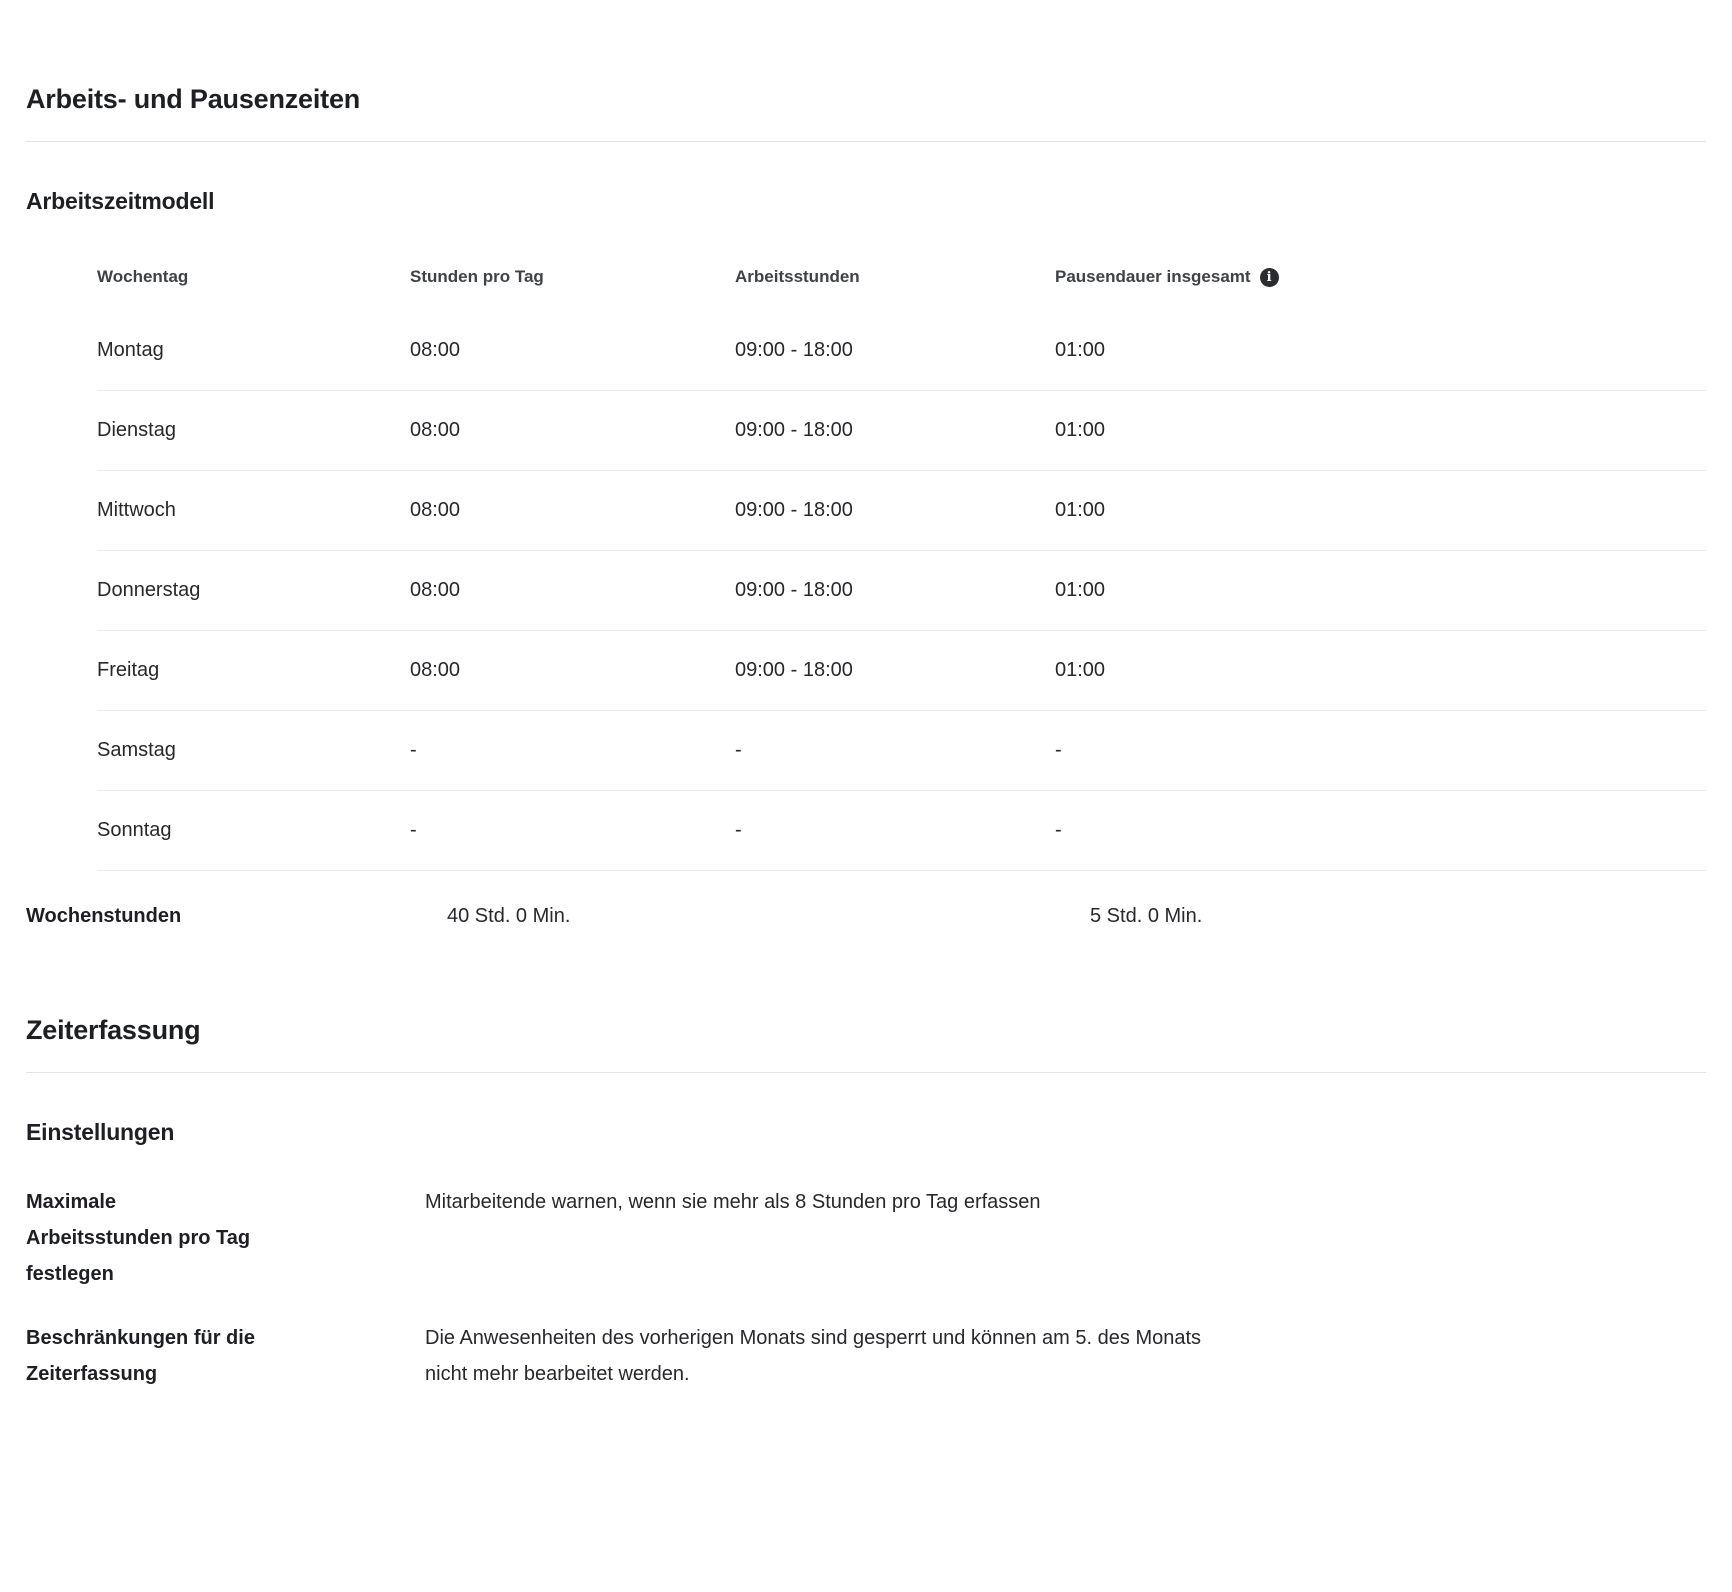 The image size is (1732, 1592). Describe the element at coordinates (136, 750) in the screenshot. I see `cell-day: Samstag` at that location.